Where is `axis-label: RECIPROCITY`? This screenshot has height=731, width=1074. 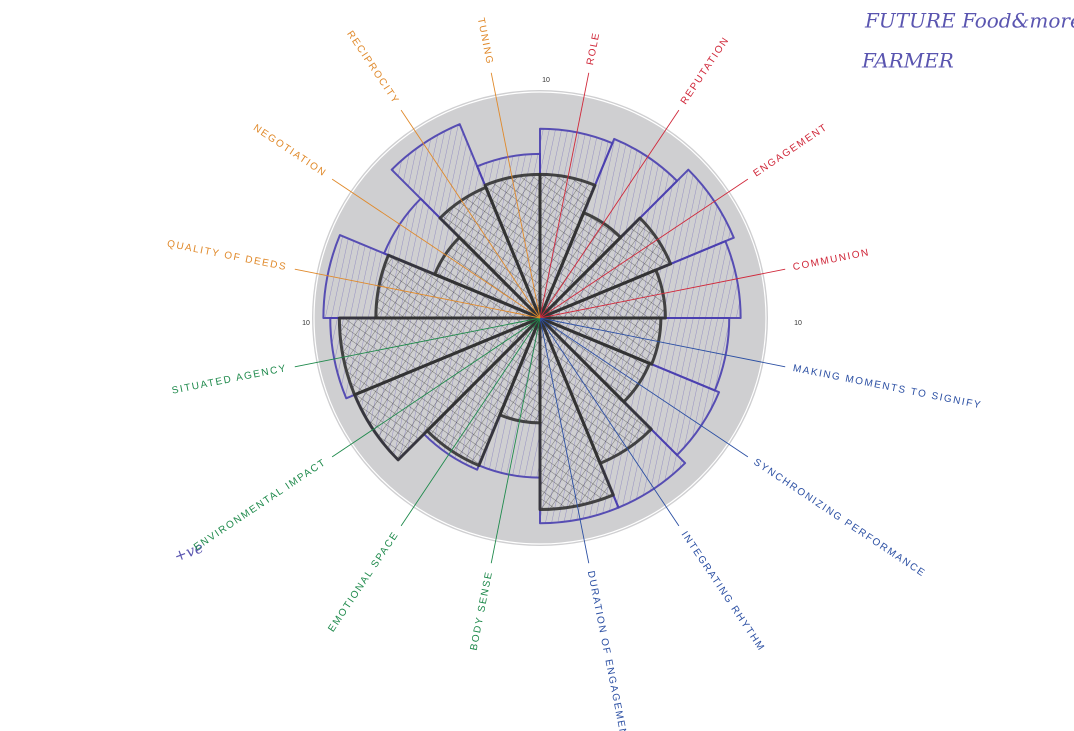 axis-label: RECIPROCITY is located at coordinates (372, 68).